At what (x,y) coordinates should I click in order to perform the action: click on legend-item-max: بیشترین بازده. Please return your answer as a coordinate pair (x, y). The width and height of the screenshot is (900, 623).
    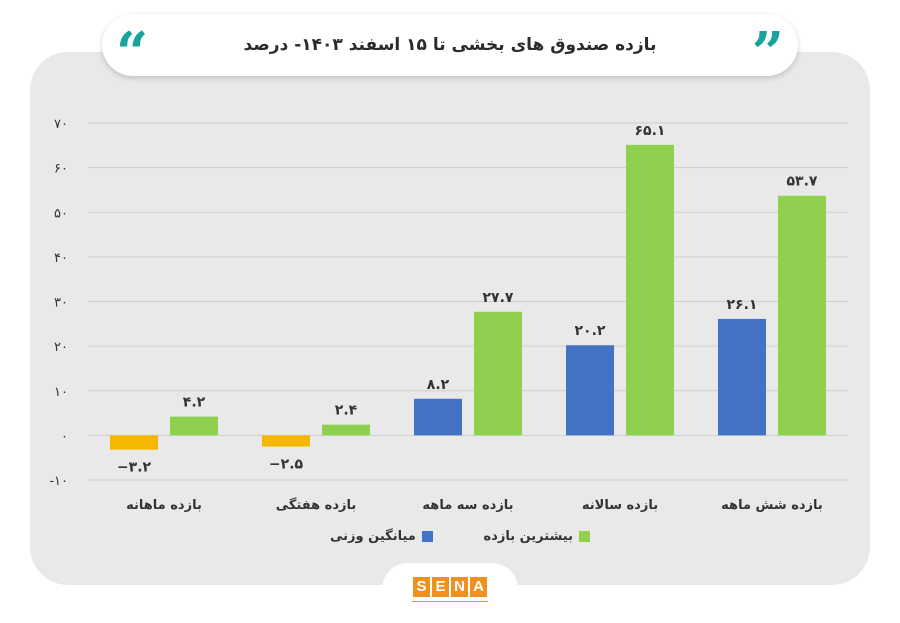
    Looking at the image, I should click on (536, 536).